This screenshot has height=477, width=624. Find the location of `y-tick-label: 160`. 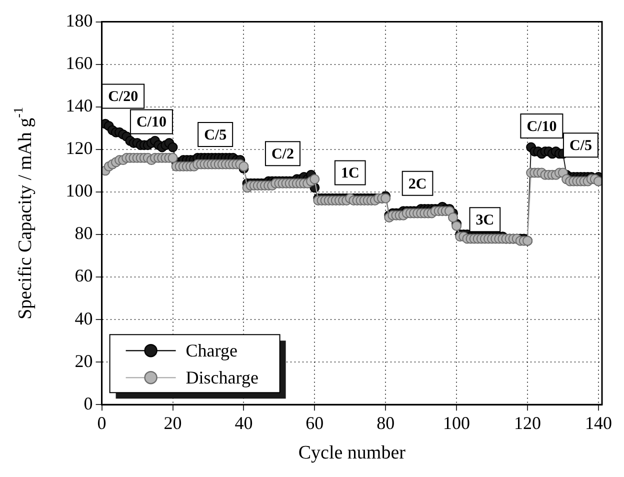

y-tick-label: 160 is located at coordinates (79, 63).